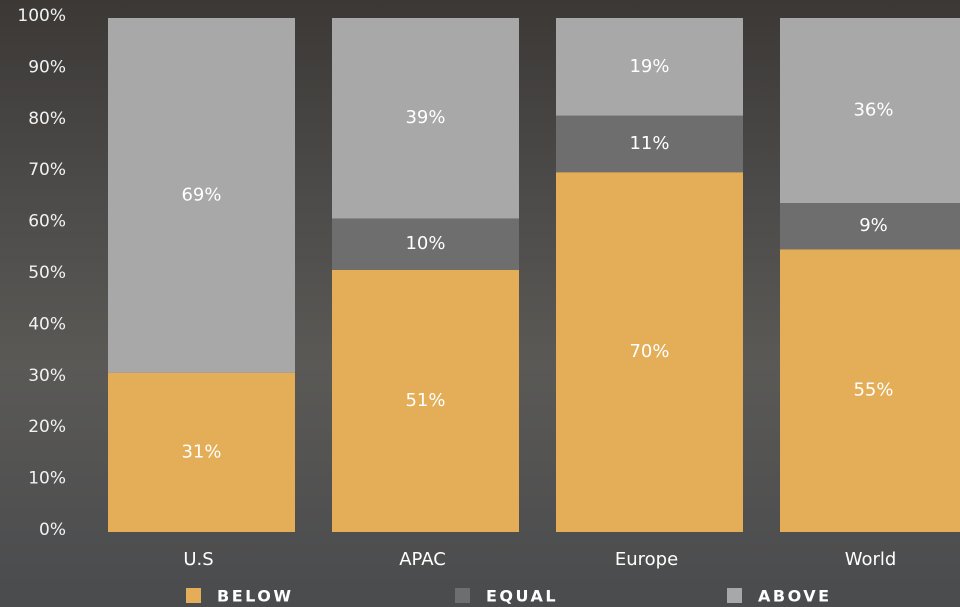  Describe the element at coordinates (41, 16) in the screenshot. I see `y-tick-label: 100%` at that location.